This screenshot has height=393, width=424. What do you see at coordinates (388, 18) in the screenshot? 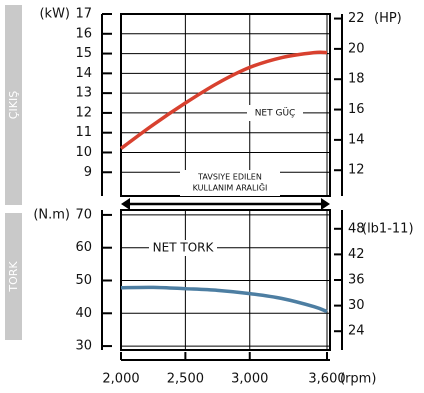
I see `y2-axis-label: (HP)` at bounding box center [388, 18].